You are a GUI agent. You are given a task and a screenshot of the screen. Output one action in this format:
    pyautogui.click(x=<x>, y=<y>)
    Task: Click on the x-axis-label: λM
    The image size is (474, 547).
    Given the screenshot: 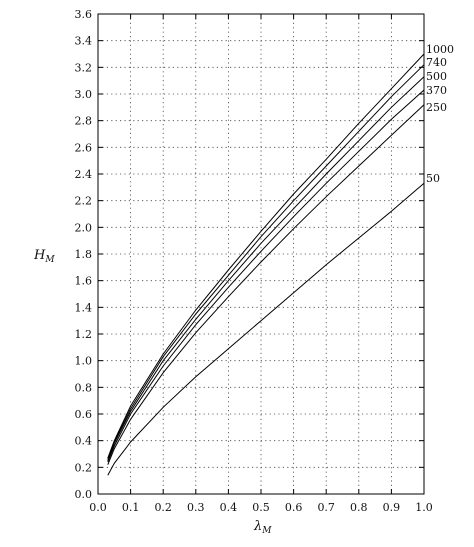 What is the action you would take?
    pyautogui.click(x=262, y=527)
    